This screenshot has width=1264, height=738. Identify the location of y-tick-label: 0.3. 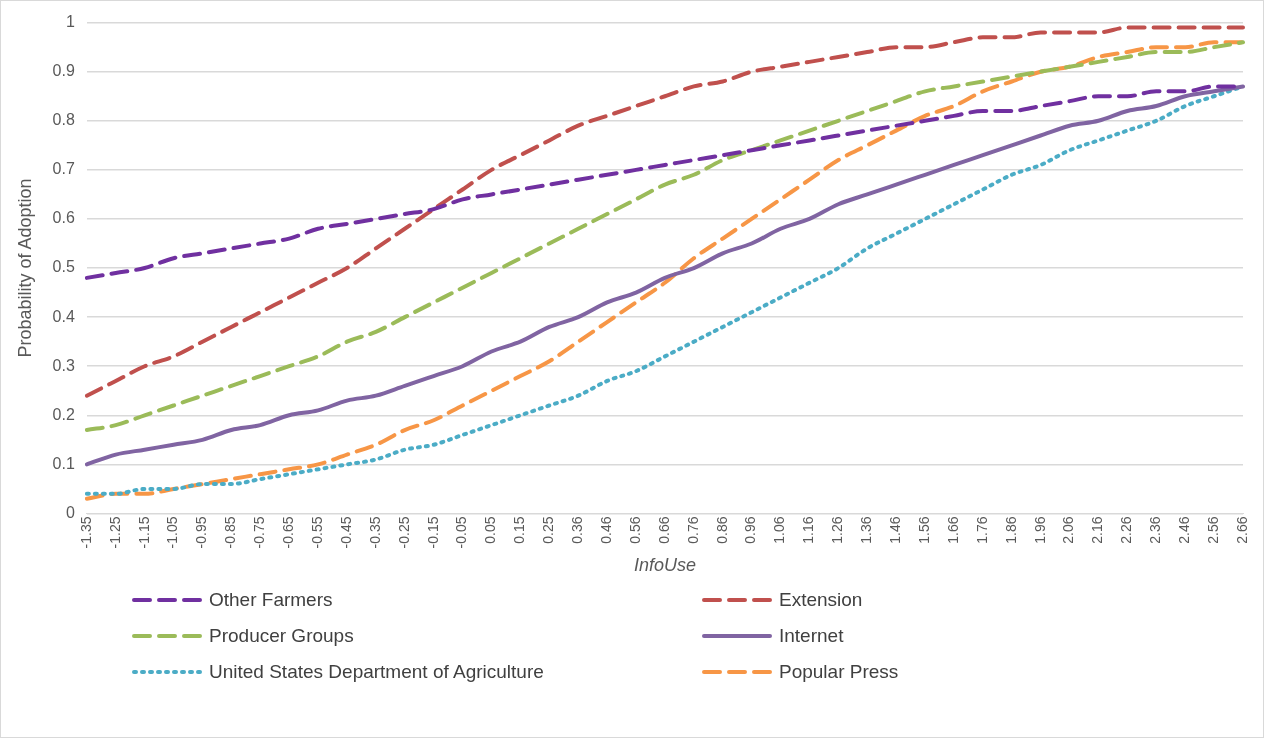
(63, 365).